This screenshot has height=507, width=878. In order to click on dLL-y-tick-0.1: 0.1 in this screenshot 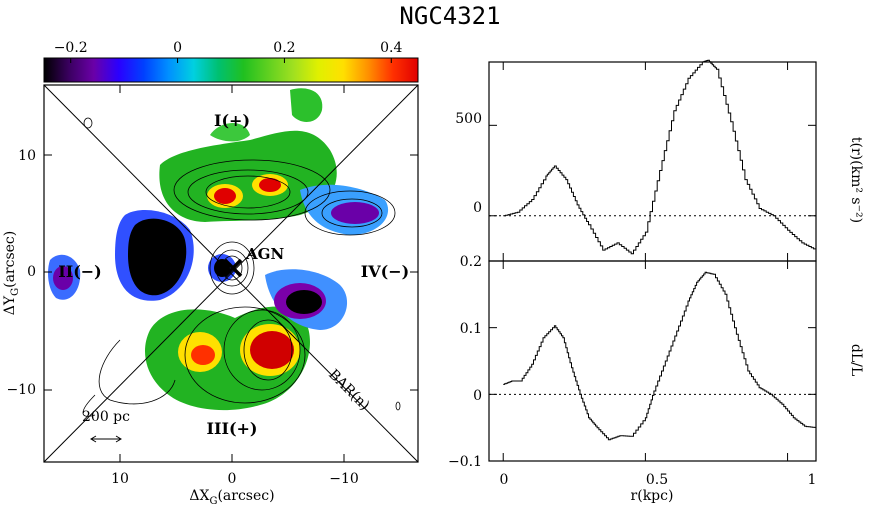, I will do `click(471, 329)`.